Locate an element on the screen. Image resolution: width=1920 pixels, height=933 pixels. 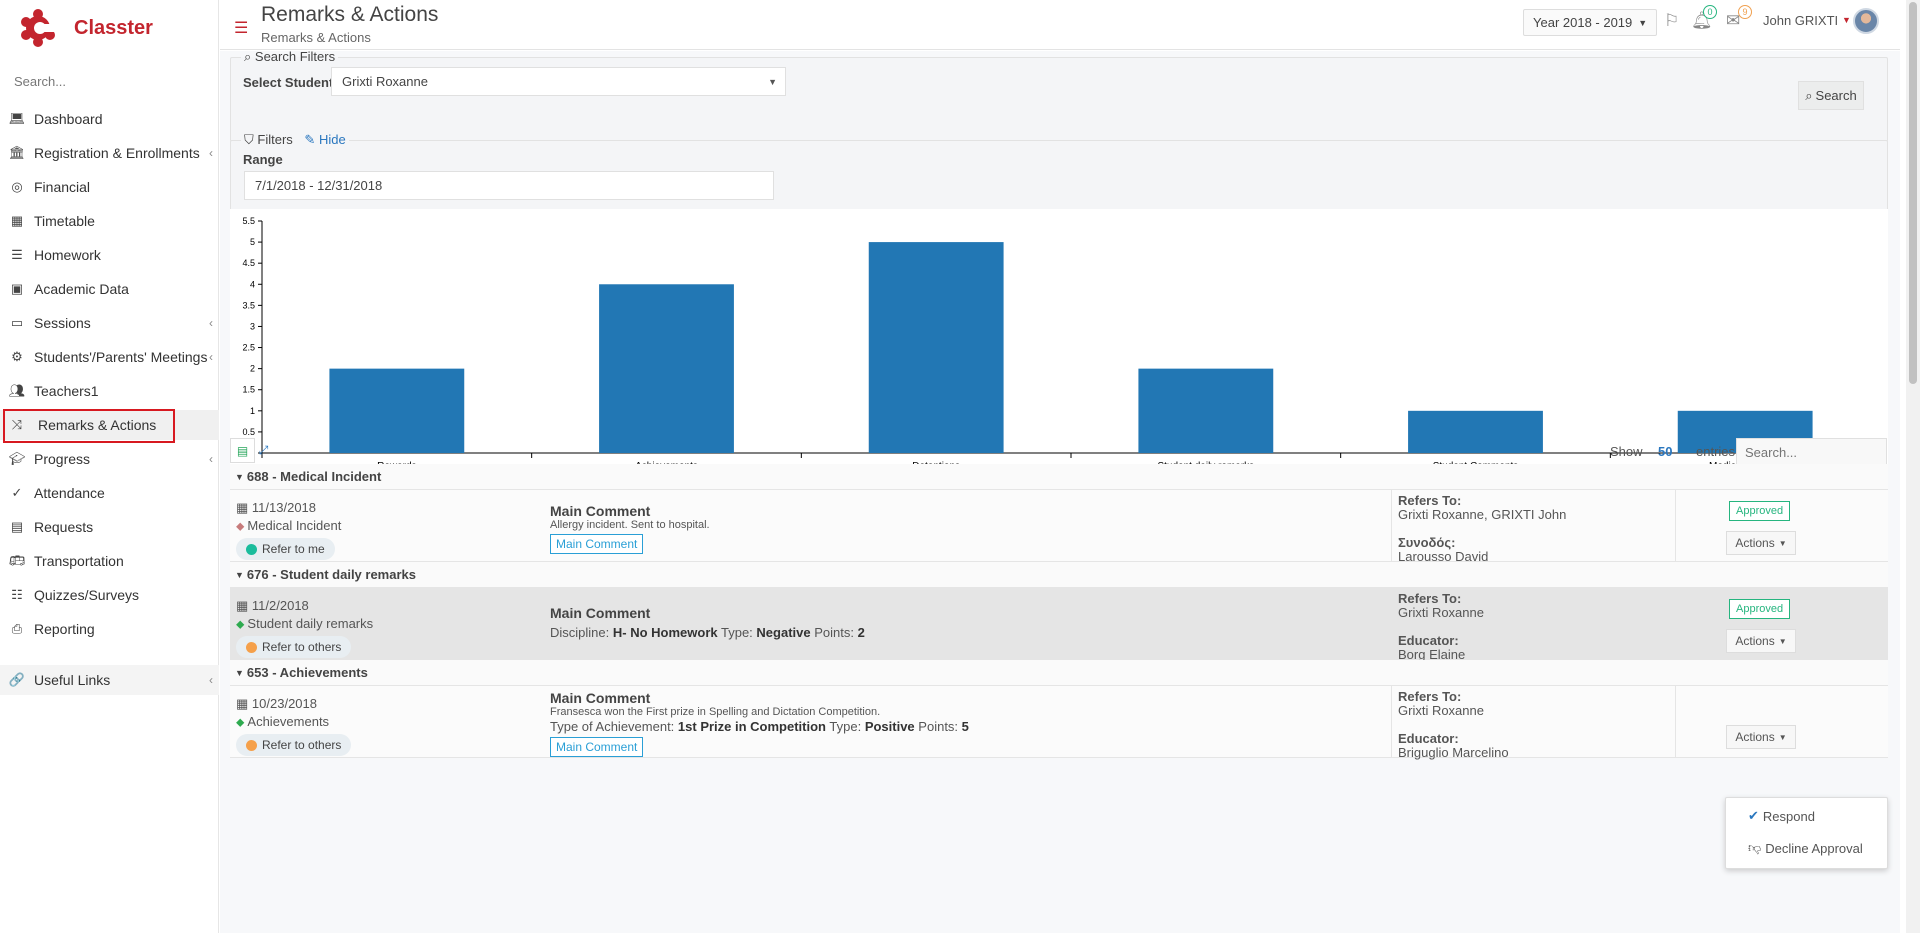
sidebar-item-remarks-actions: ⤨ Remarks & Actions is located at coordinates (109, 426).